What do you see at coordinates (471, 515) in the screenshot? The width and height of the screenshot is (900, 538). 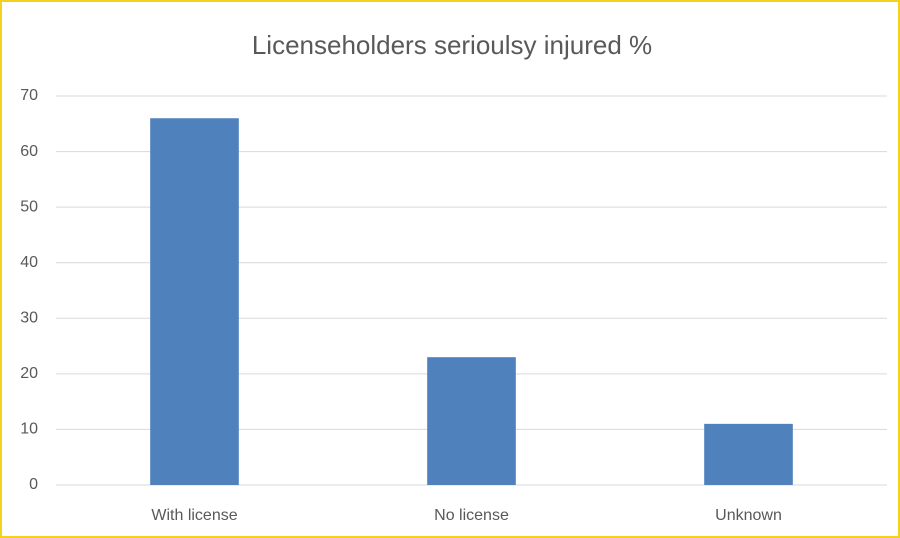 I see `x-tick-label: No license` at bounding box center [471, 515].